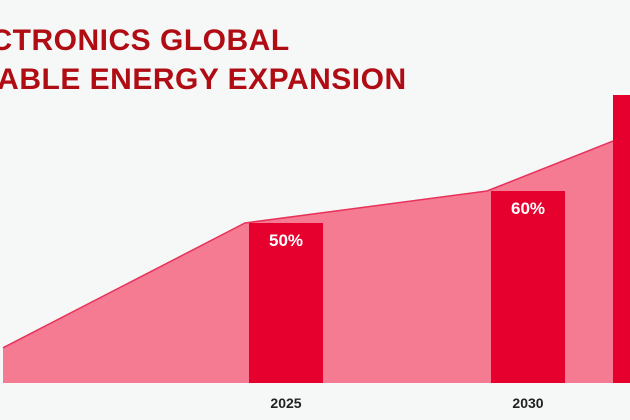 This screenshot has width=630, height=420. What do you see at coordinates (527, 403) in the screenshot?
I see `x-tick-2030: 2030` at bounding box center [527, 403].